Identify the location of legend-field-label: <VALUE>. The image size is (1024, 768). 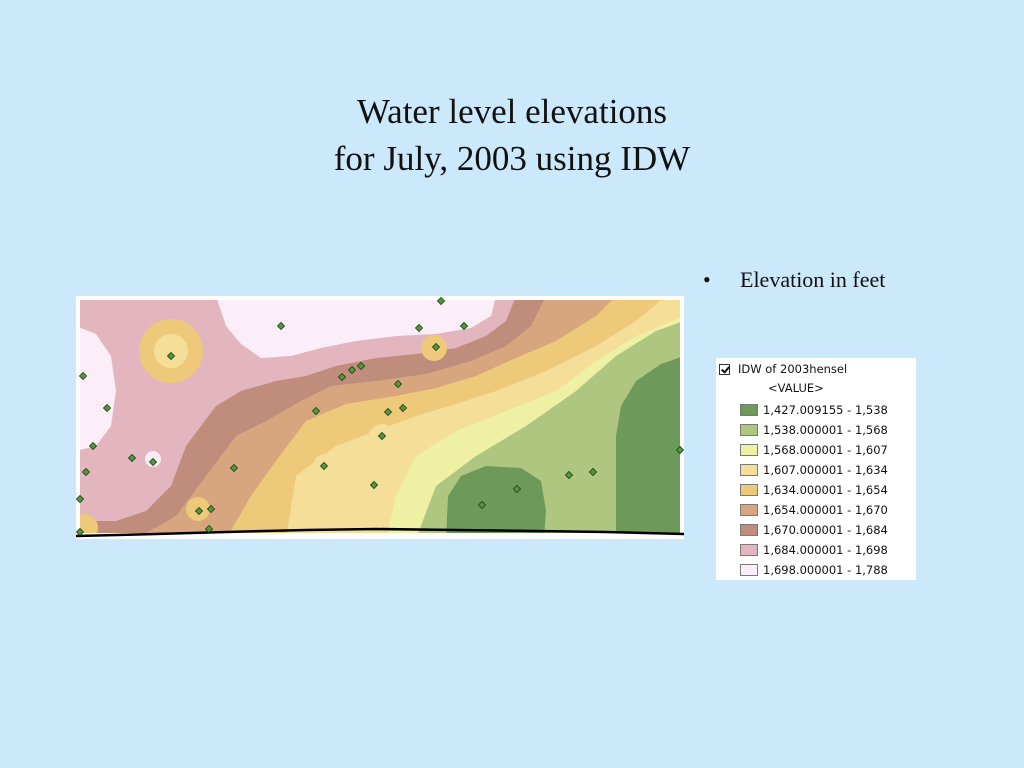
(796, 388).